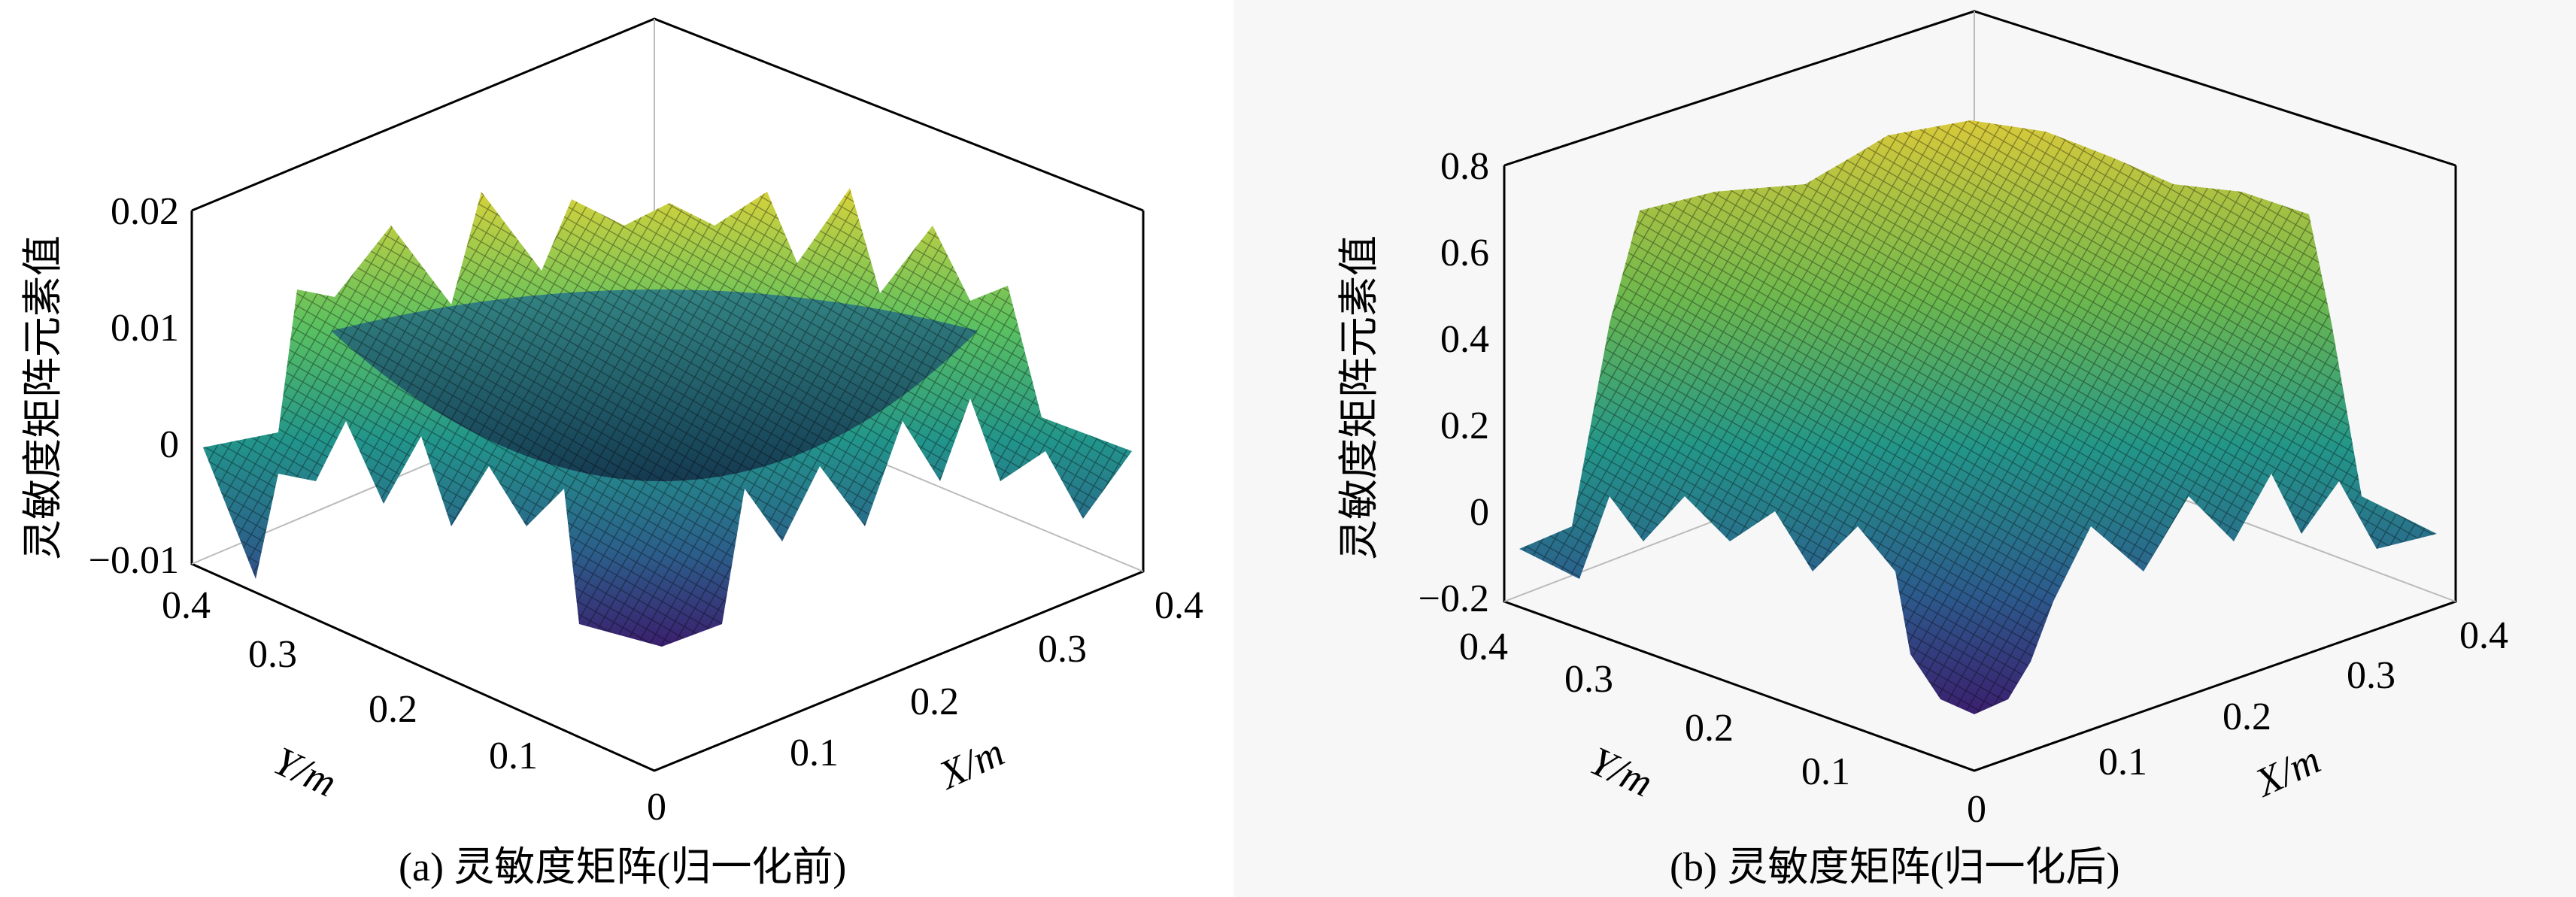 This screenshot has width=2576, height=897. I want to click on xlabel-b: X/m, so click(2287, 771).